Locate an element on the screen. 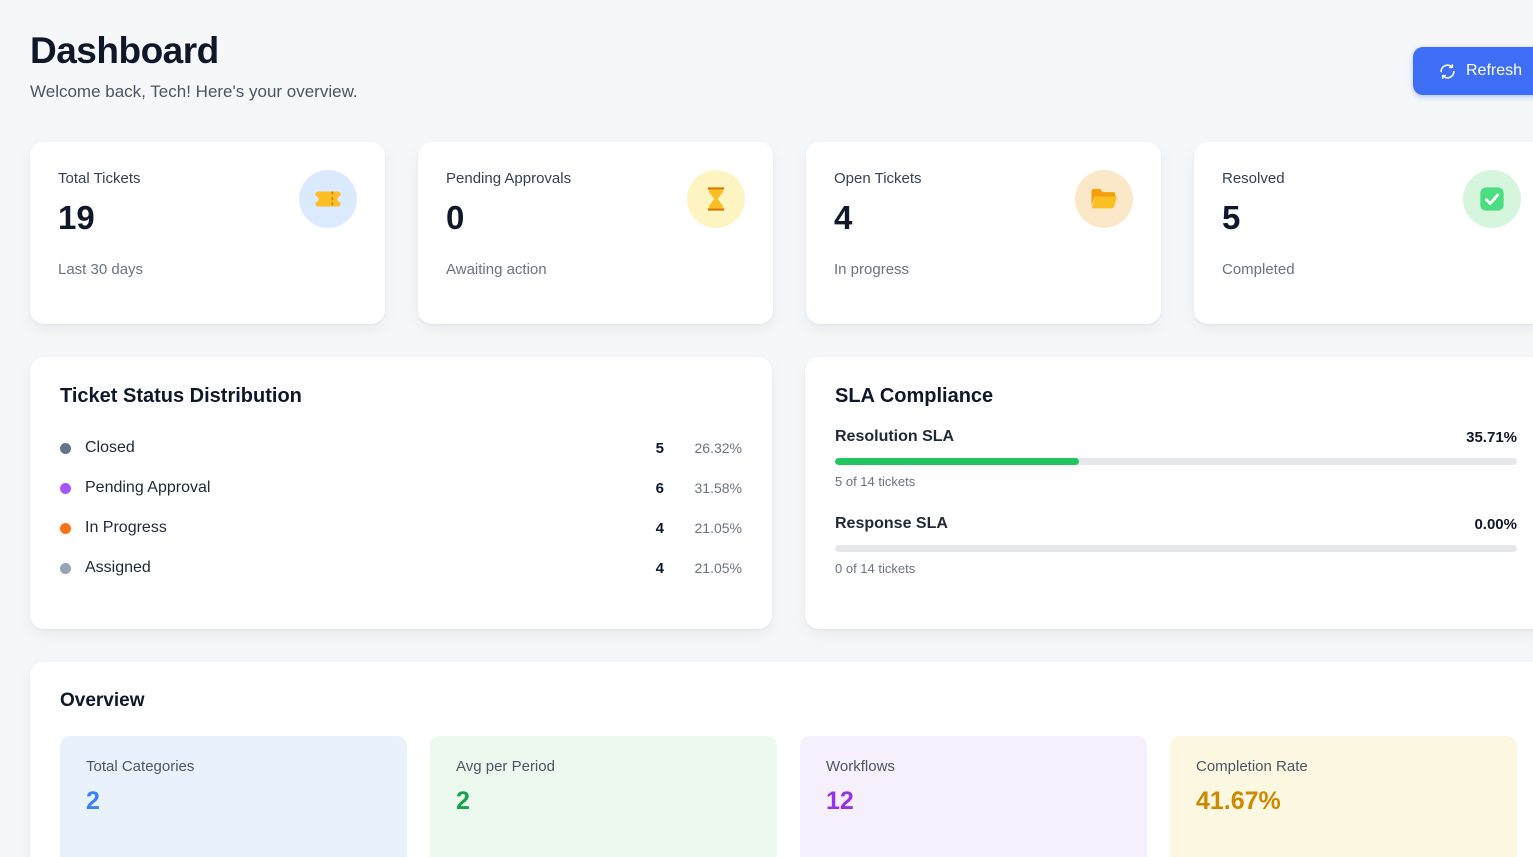 This screenshot has width=1533, height=857. overview-card-label: Total Categories is located at coordinates (140, 766).